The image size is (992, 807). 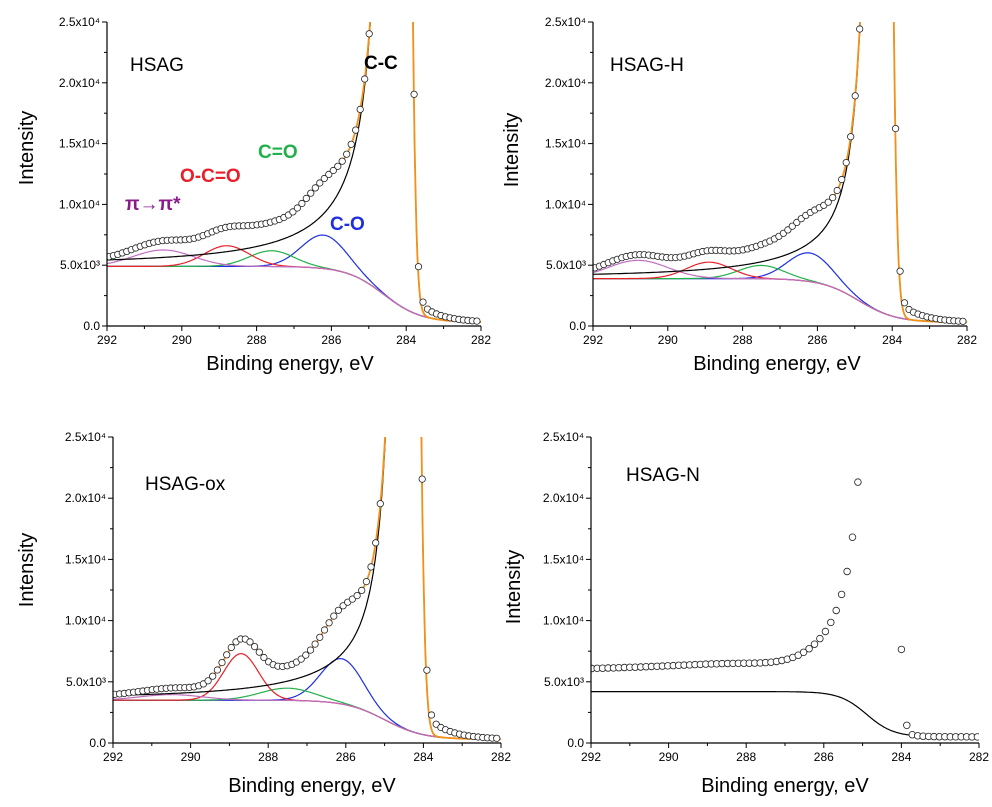 I want to click on plot-area-hsag-n, so click(x=785, y=609).